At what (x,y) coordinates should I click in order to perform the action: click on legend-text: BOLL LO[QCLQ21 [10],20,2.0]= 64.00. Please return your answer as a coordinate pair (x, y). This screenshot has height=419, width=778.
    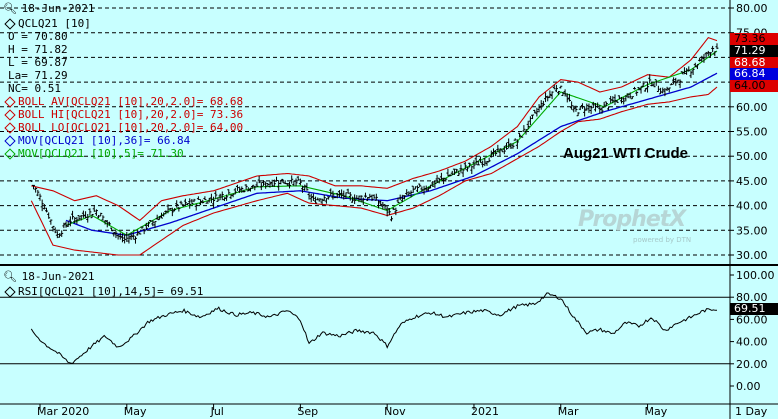
    Looking at the image, I should click on (131, 127).